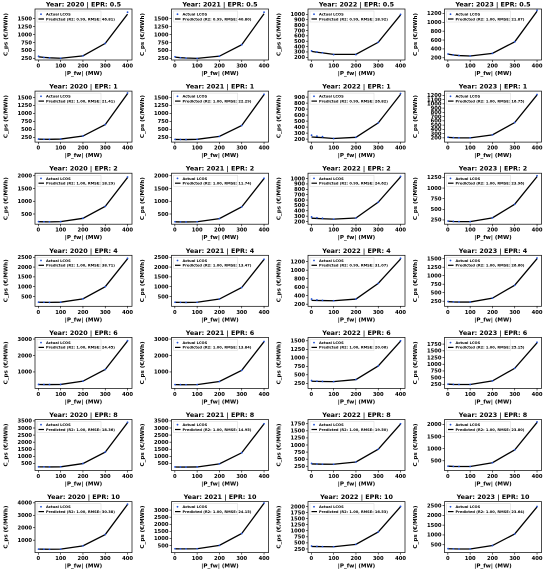 The height and width of the screenshot is (575, 550). I want to click on subplot-title: Year: 2020 | EPR: 6, so click(83, 333).